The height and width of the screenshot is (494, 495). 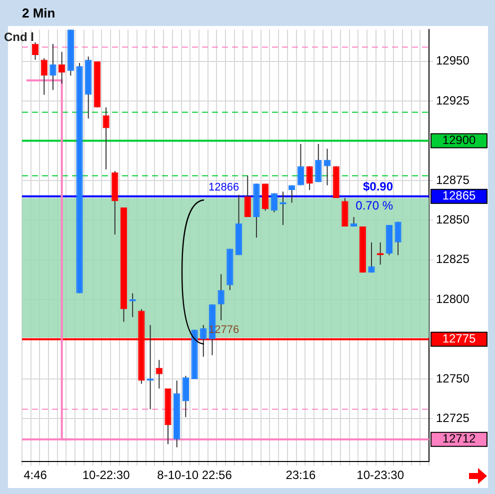 What do you see at coordinates (194, 475) in the screenshot?
I see `x-tick-label: 8-10-10 22:56` at bounding box center [194, 475].